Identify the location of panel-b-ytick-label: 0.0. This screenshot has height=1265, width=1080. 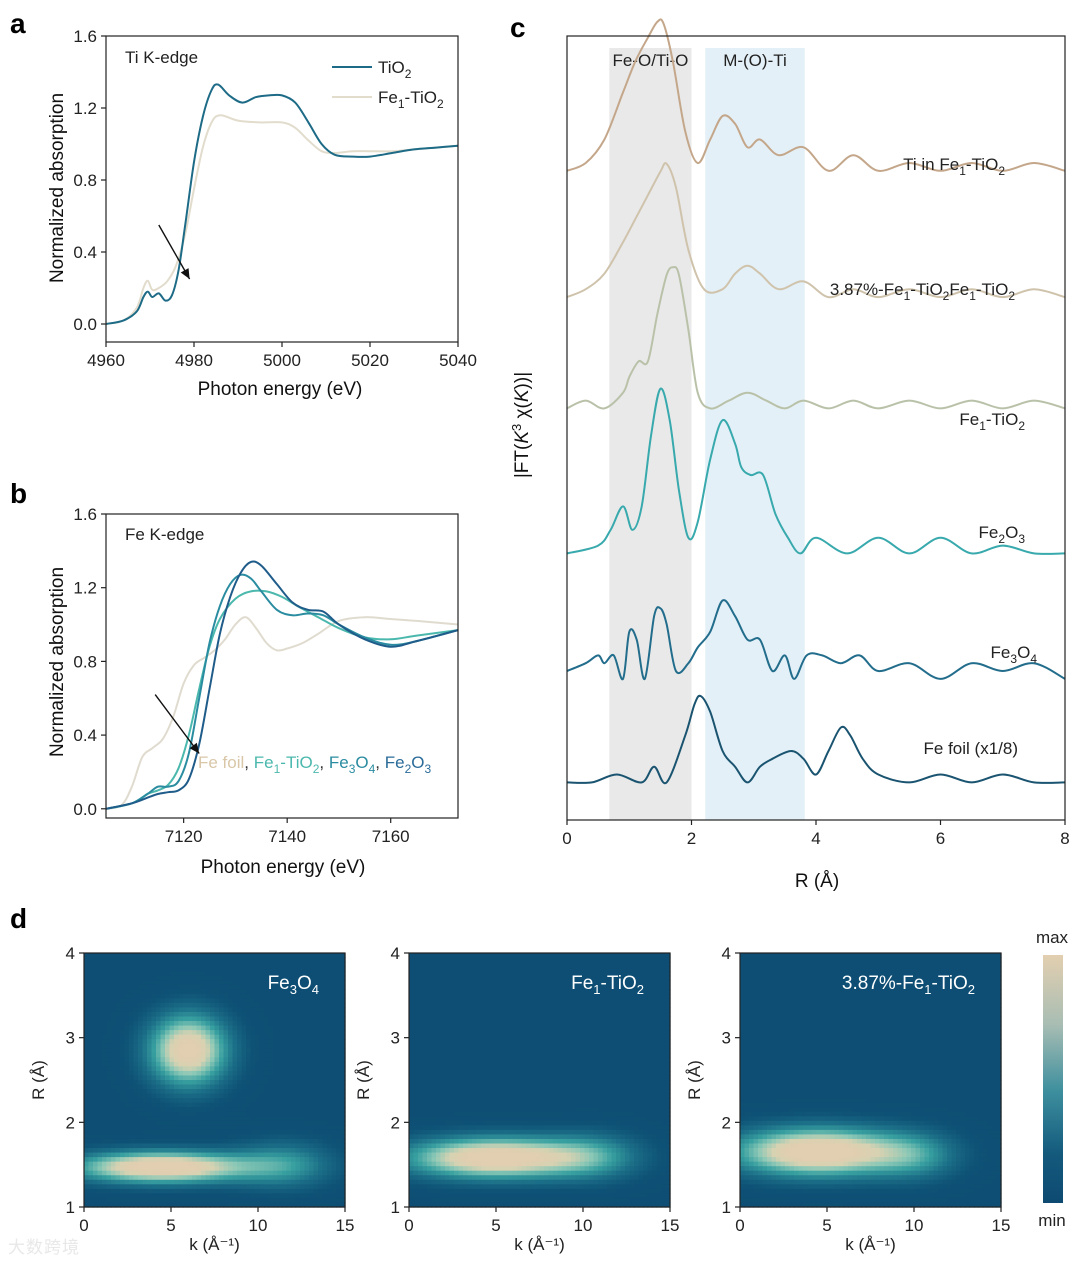
(85, 809).